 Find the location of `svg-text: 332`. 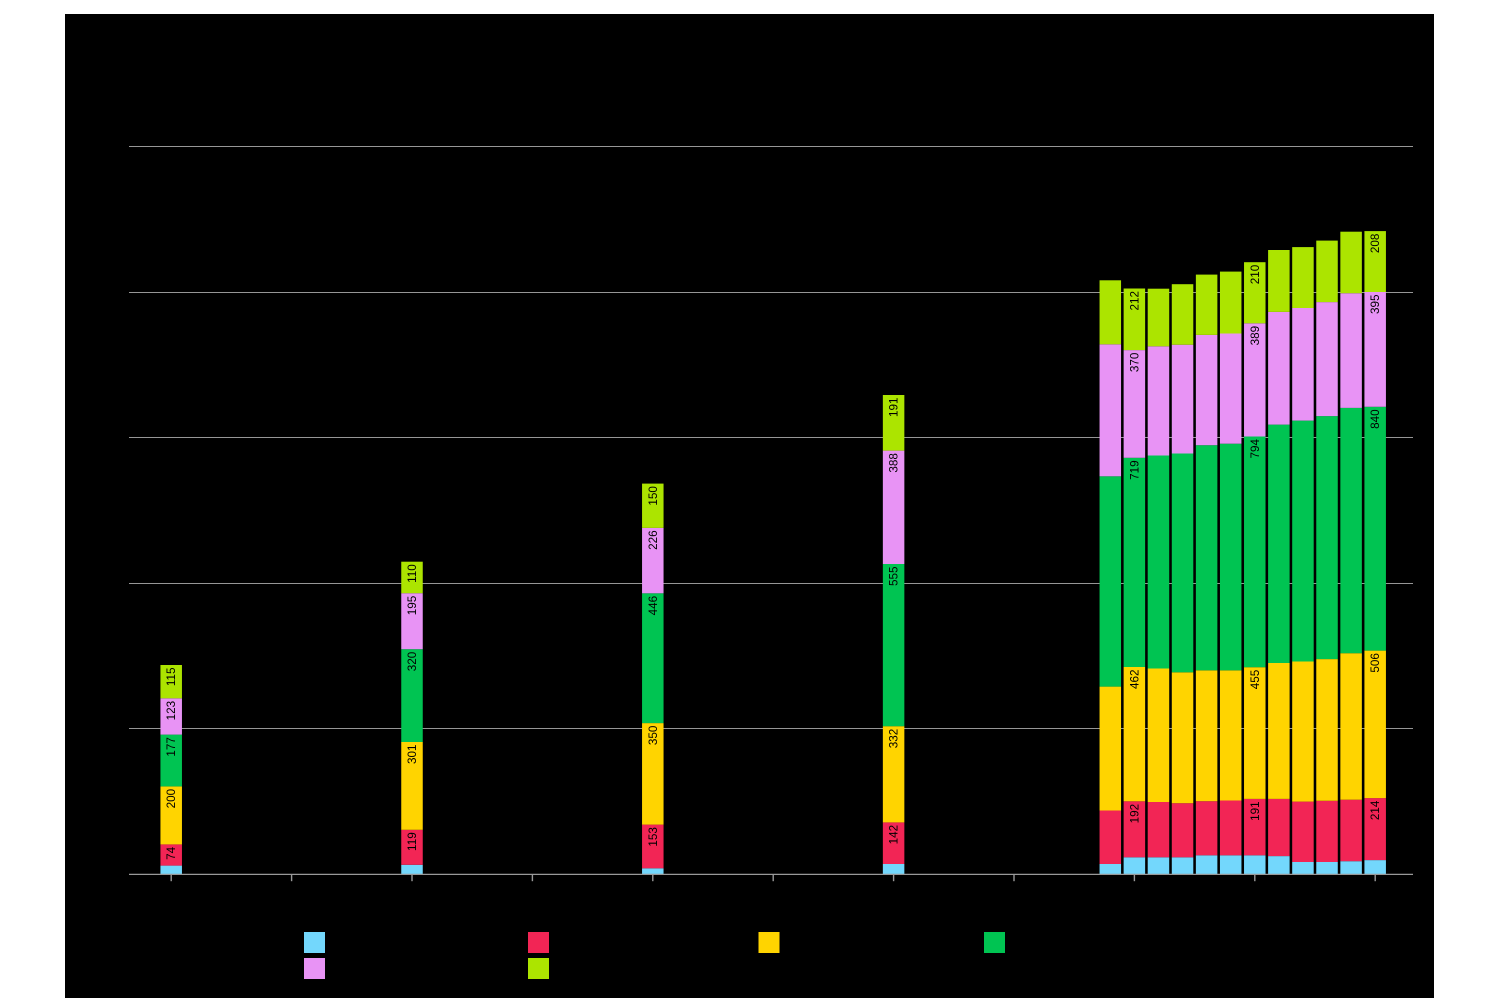

svg-text: 332 is located at coordinates (894, 739).